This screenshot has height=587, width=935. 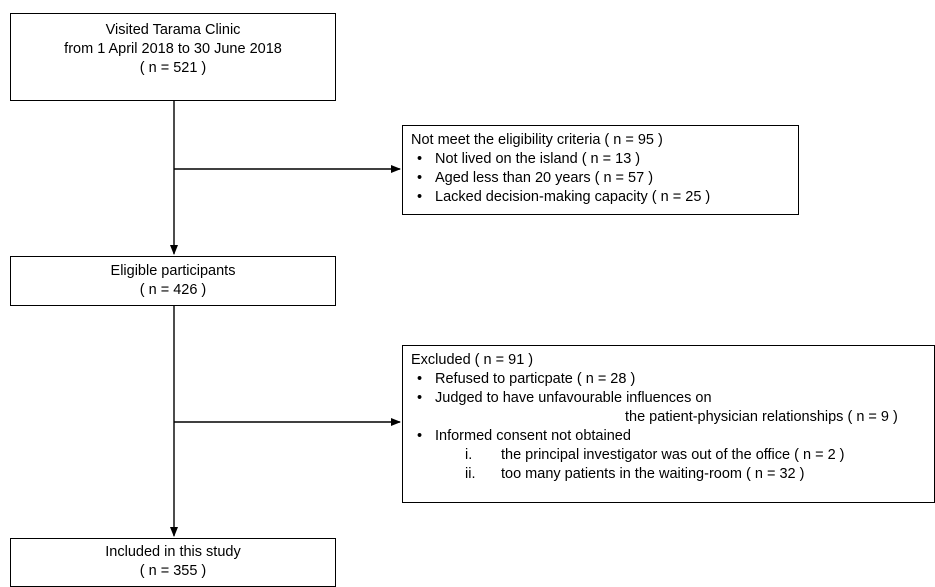 I want to click on subitem-marker: ii., so click(x=470, y=474).